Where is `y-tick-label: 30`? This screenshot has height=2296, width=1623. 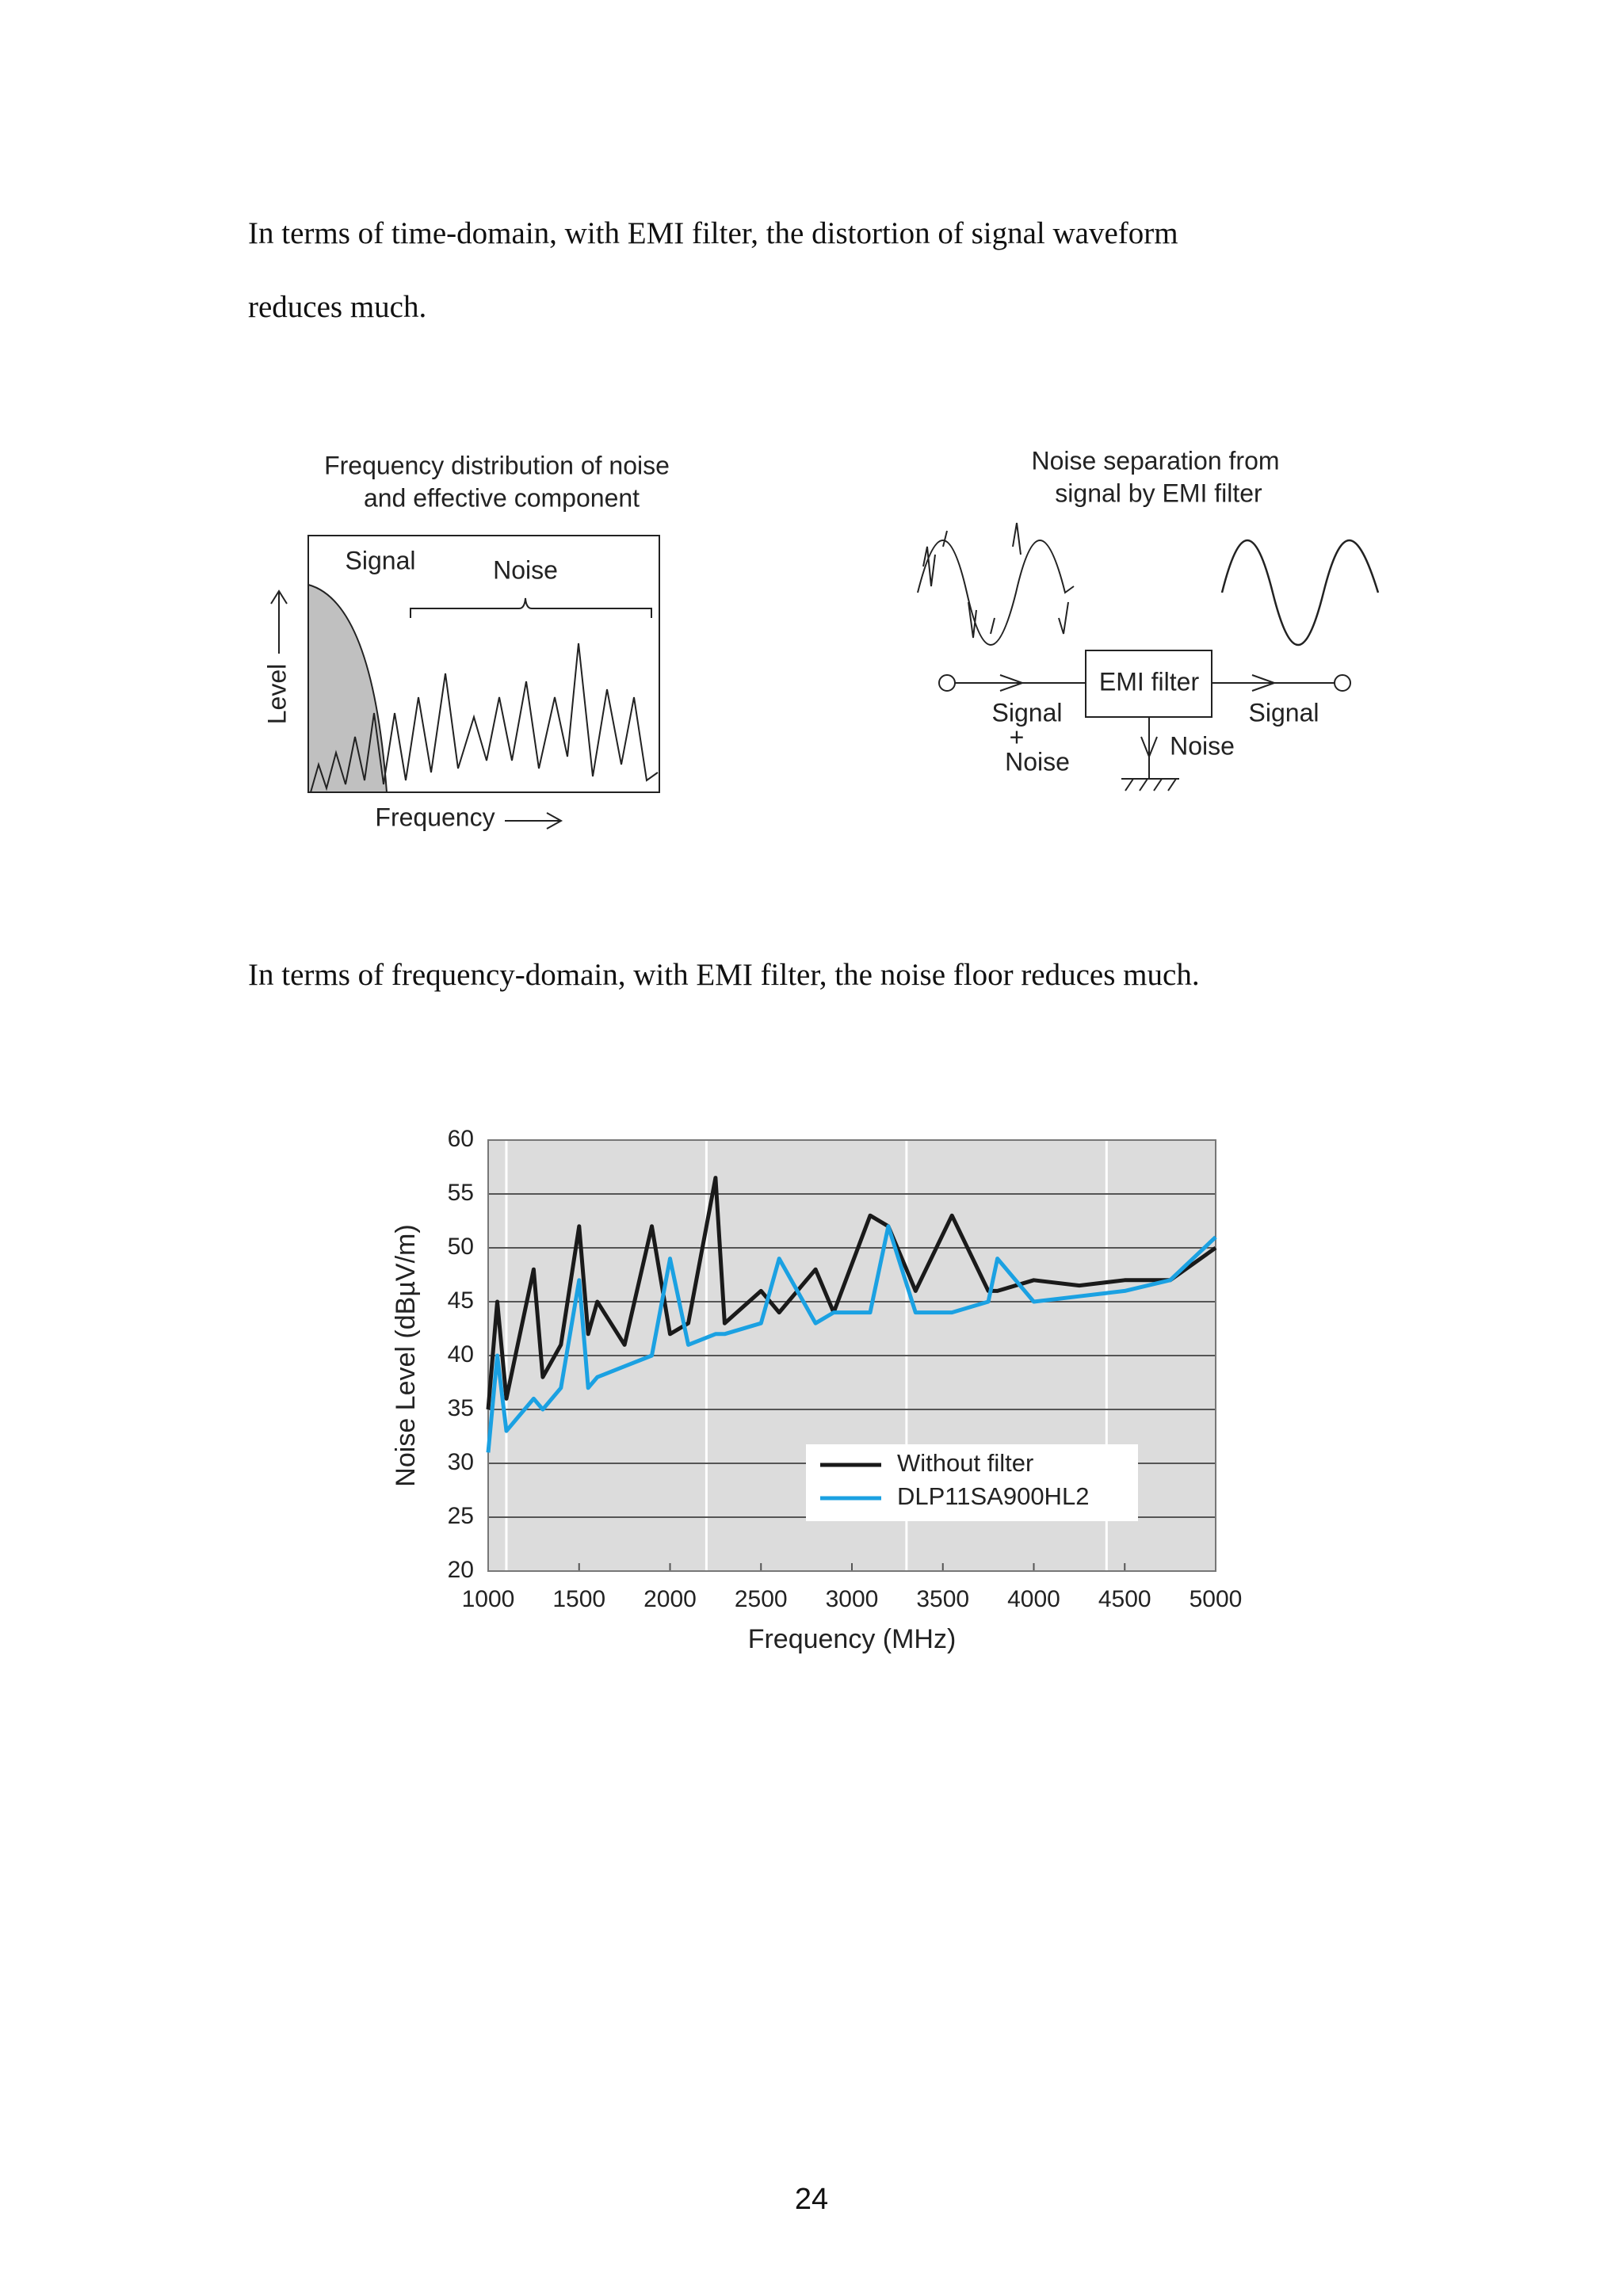
y-tick-label: 30 is located at coordinates (461, 1462).